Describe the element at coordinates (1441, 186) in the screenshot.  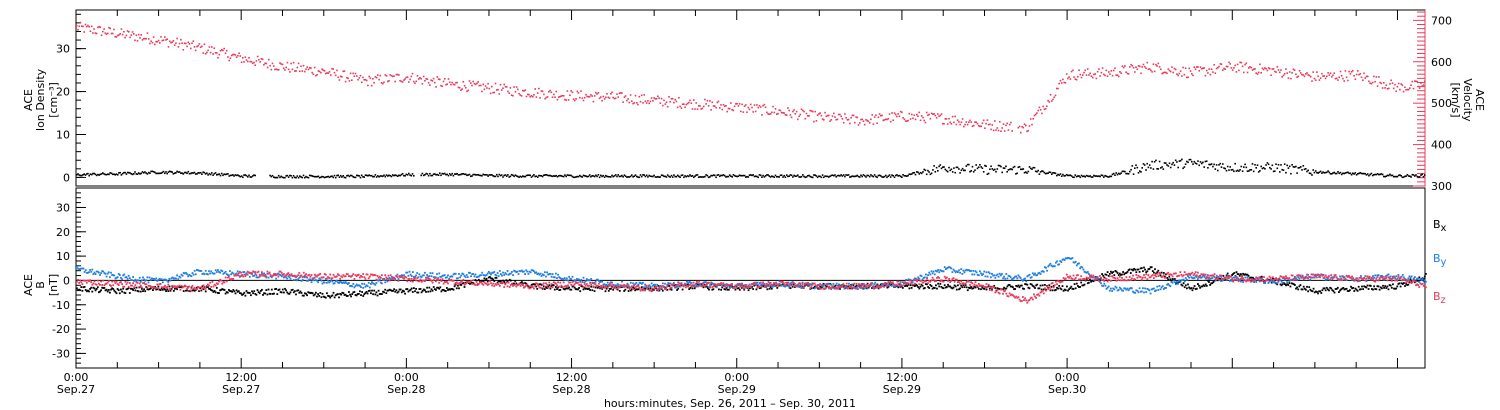
I see `top-y2tick-label: 300` at that location.